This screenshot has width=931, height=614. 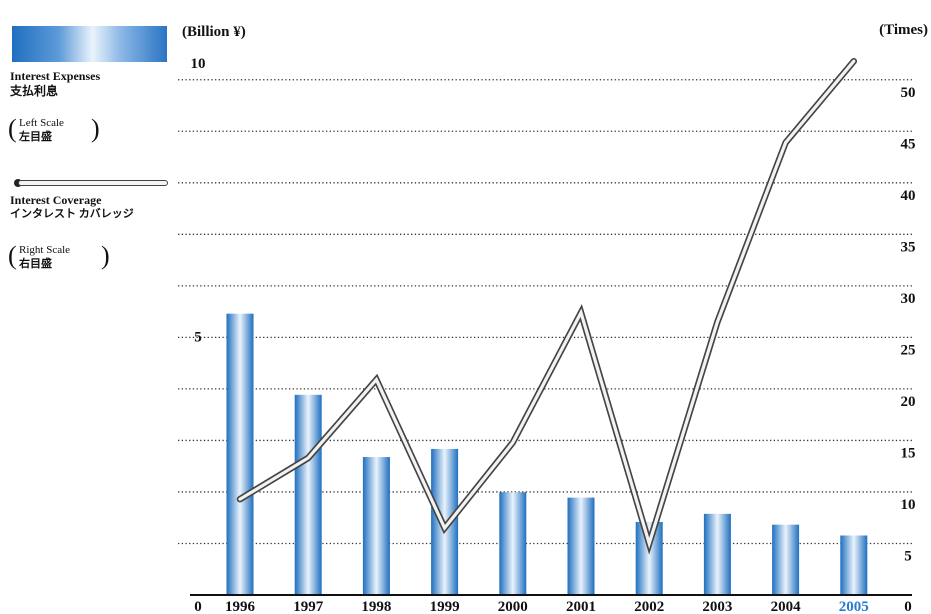 I want to click on bar-scale-en: Left Scale, so click(x=41, y=123).